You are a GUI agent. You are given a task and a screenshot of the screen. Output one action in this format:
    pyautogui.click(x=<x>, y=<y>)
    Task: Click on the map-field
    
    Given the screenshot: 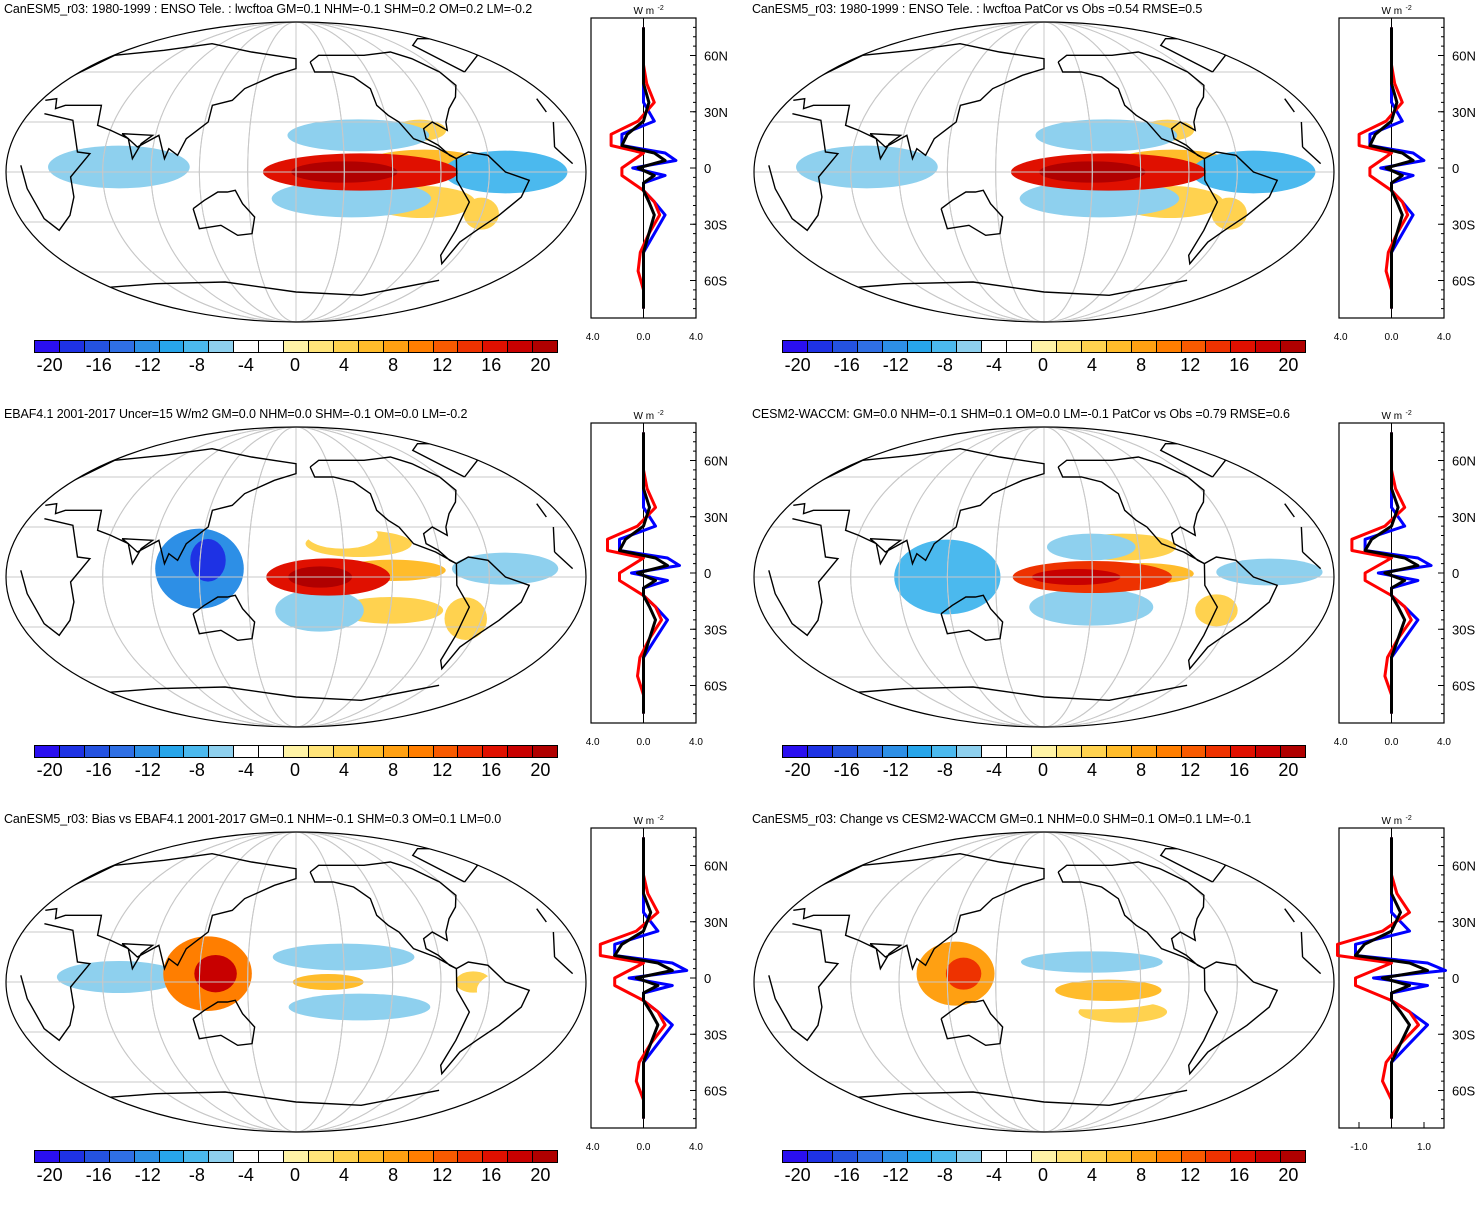 What is the action you would take?
    pyautogui.click(x=1045, y=165)
    